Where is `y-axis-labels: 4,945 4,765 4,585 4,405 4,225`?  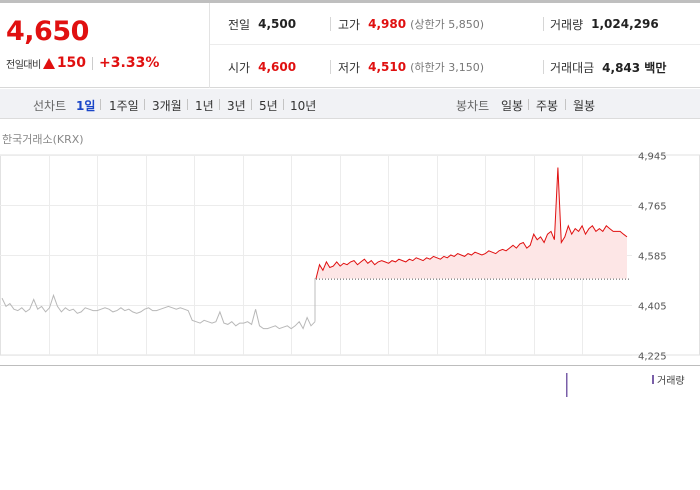 y-axis-labels: 4,945 4,765 4,585 4,405 4,225 is located at coordinates (652, 257).